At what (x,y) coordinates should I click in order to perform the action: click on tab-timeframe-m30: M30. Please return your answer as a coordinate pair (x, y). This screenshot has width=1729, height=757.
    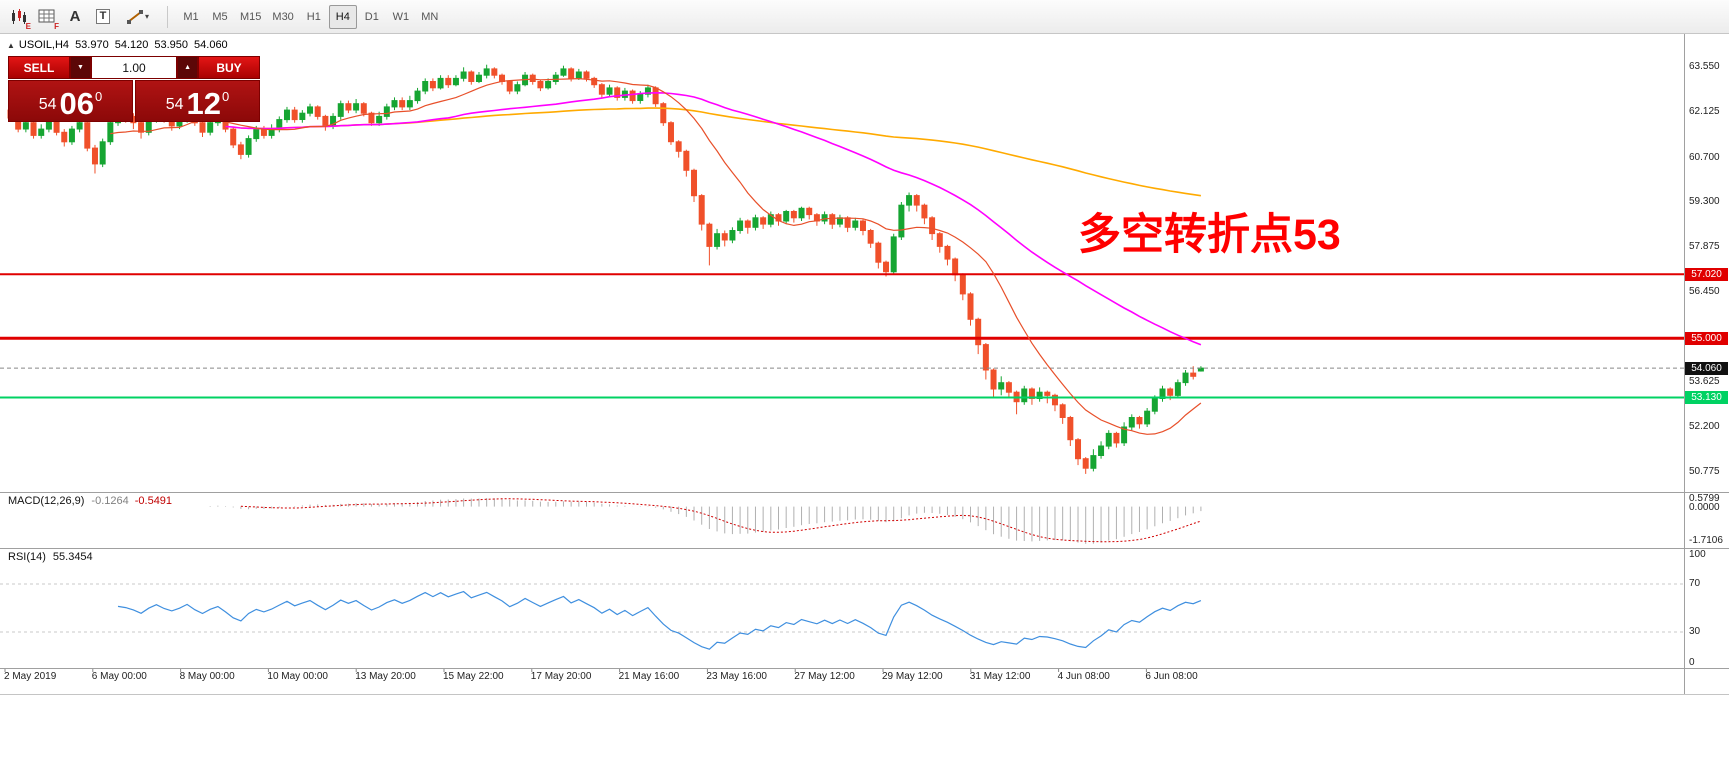
    Looking at the image, I should click on (282, 17).